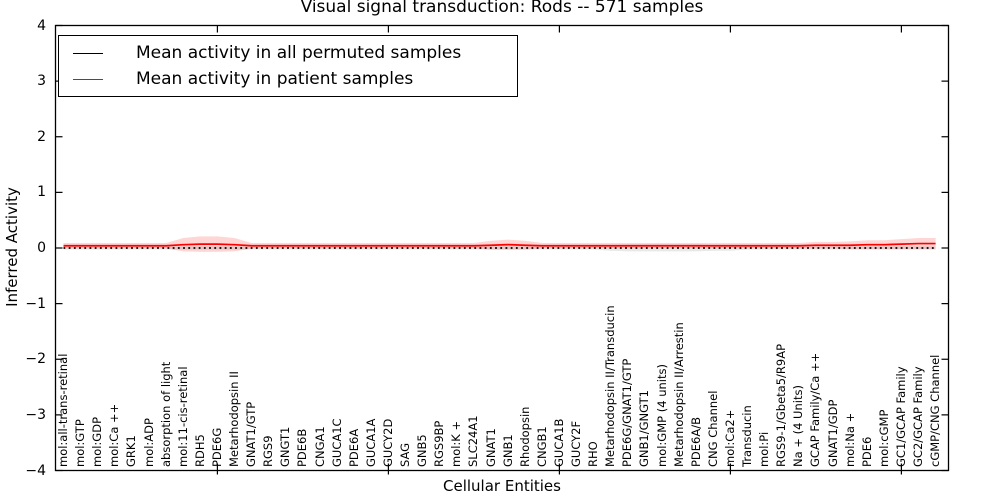 The width and height of the screenshot is (1000, 500). What do you see at coordinates (439, 443) in the screenshot?
I see `x-tick-label: RGS9BP` at bounding box center [439, 443].